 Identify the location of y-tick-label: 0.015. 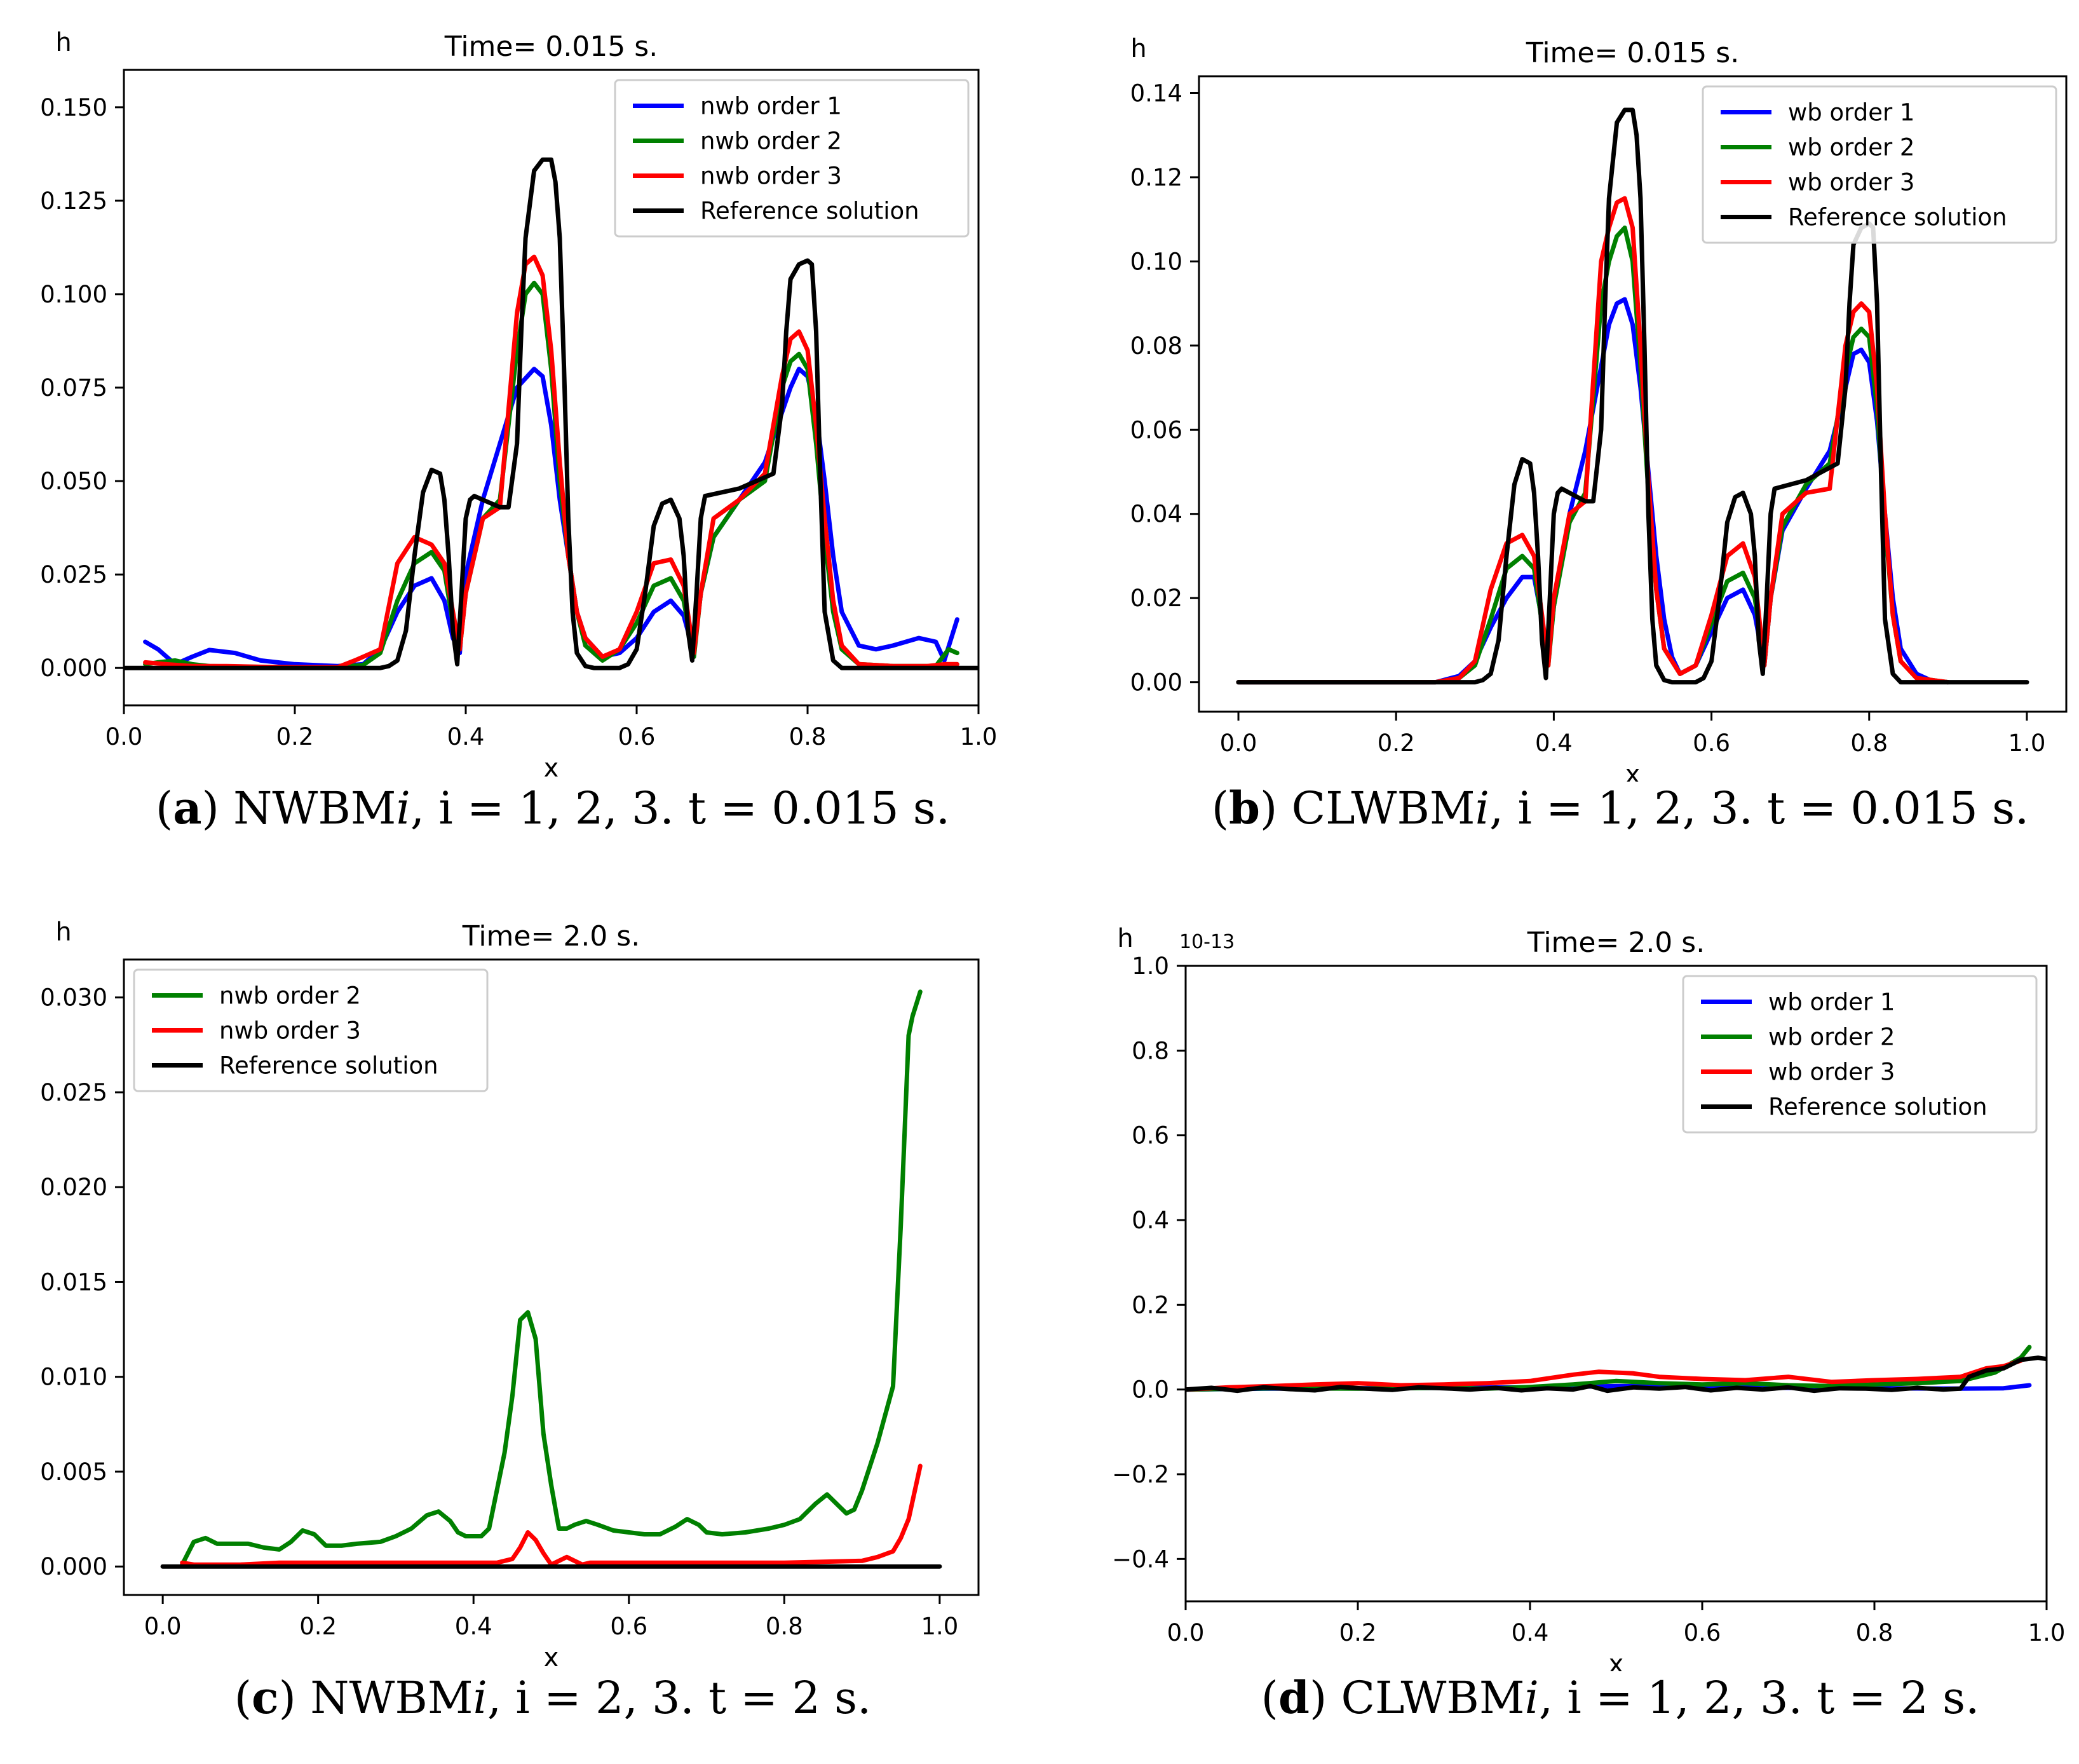
(73, 1282).